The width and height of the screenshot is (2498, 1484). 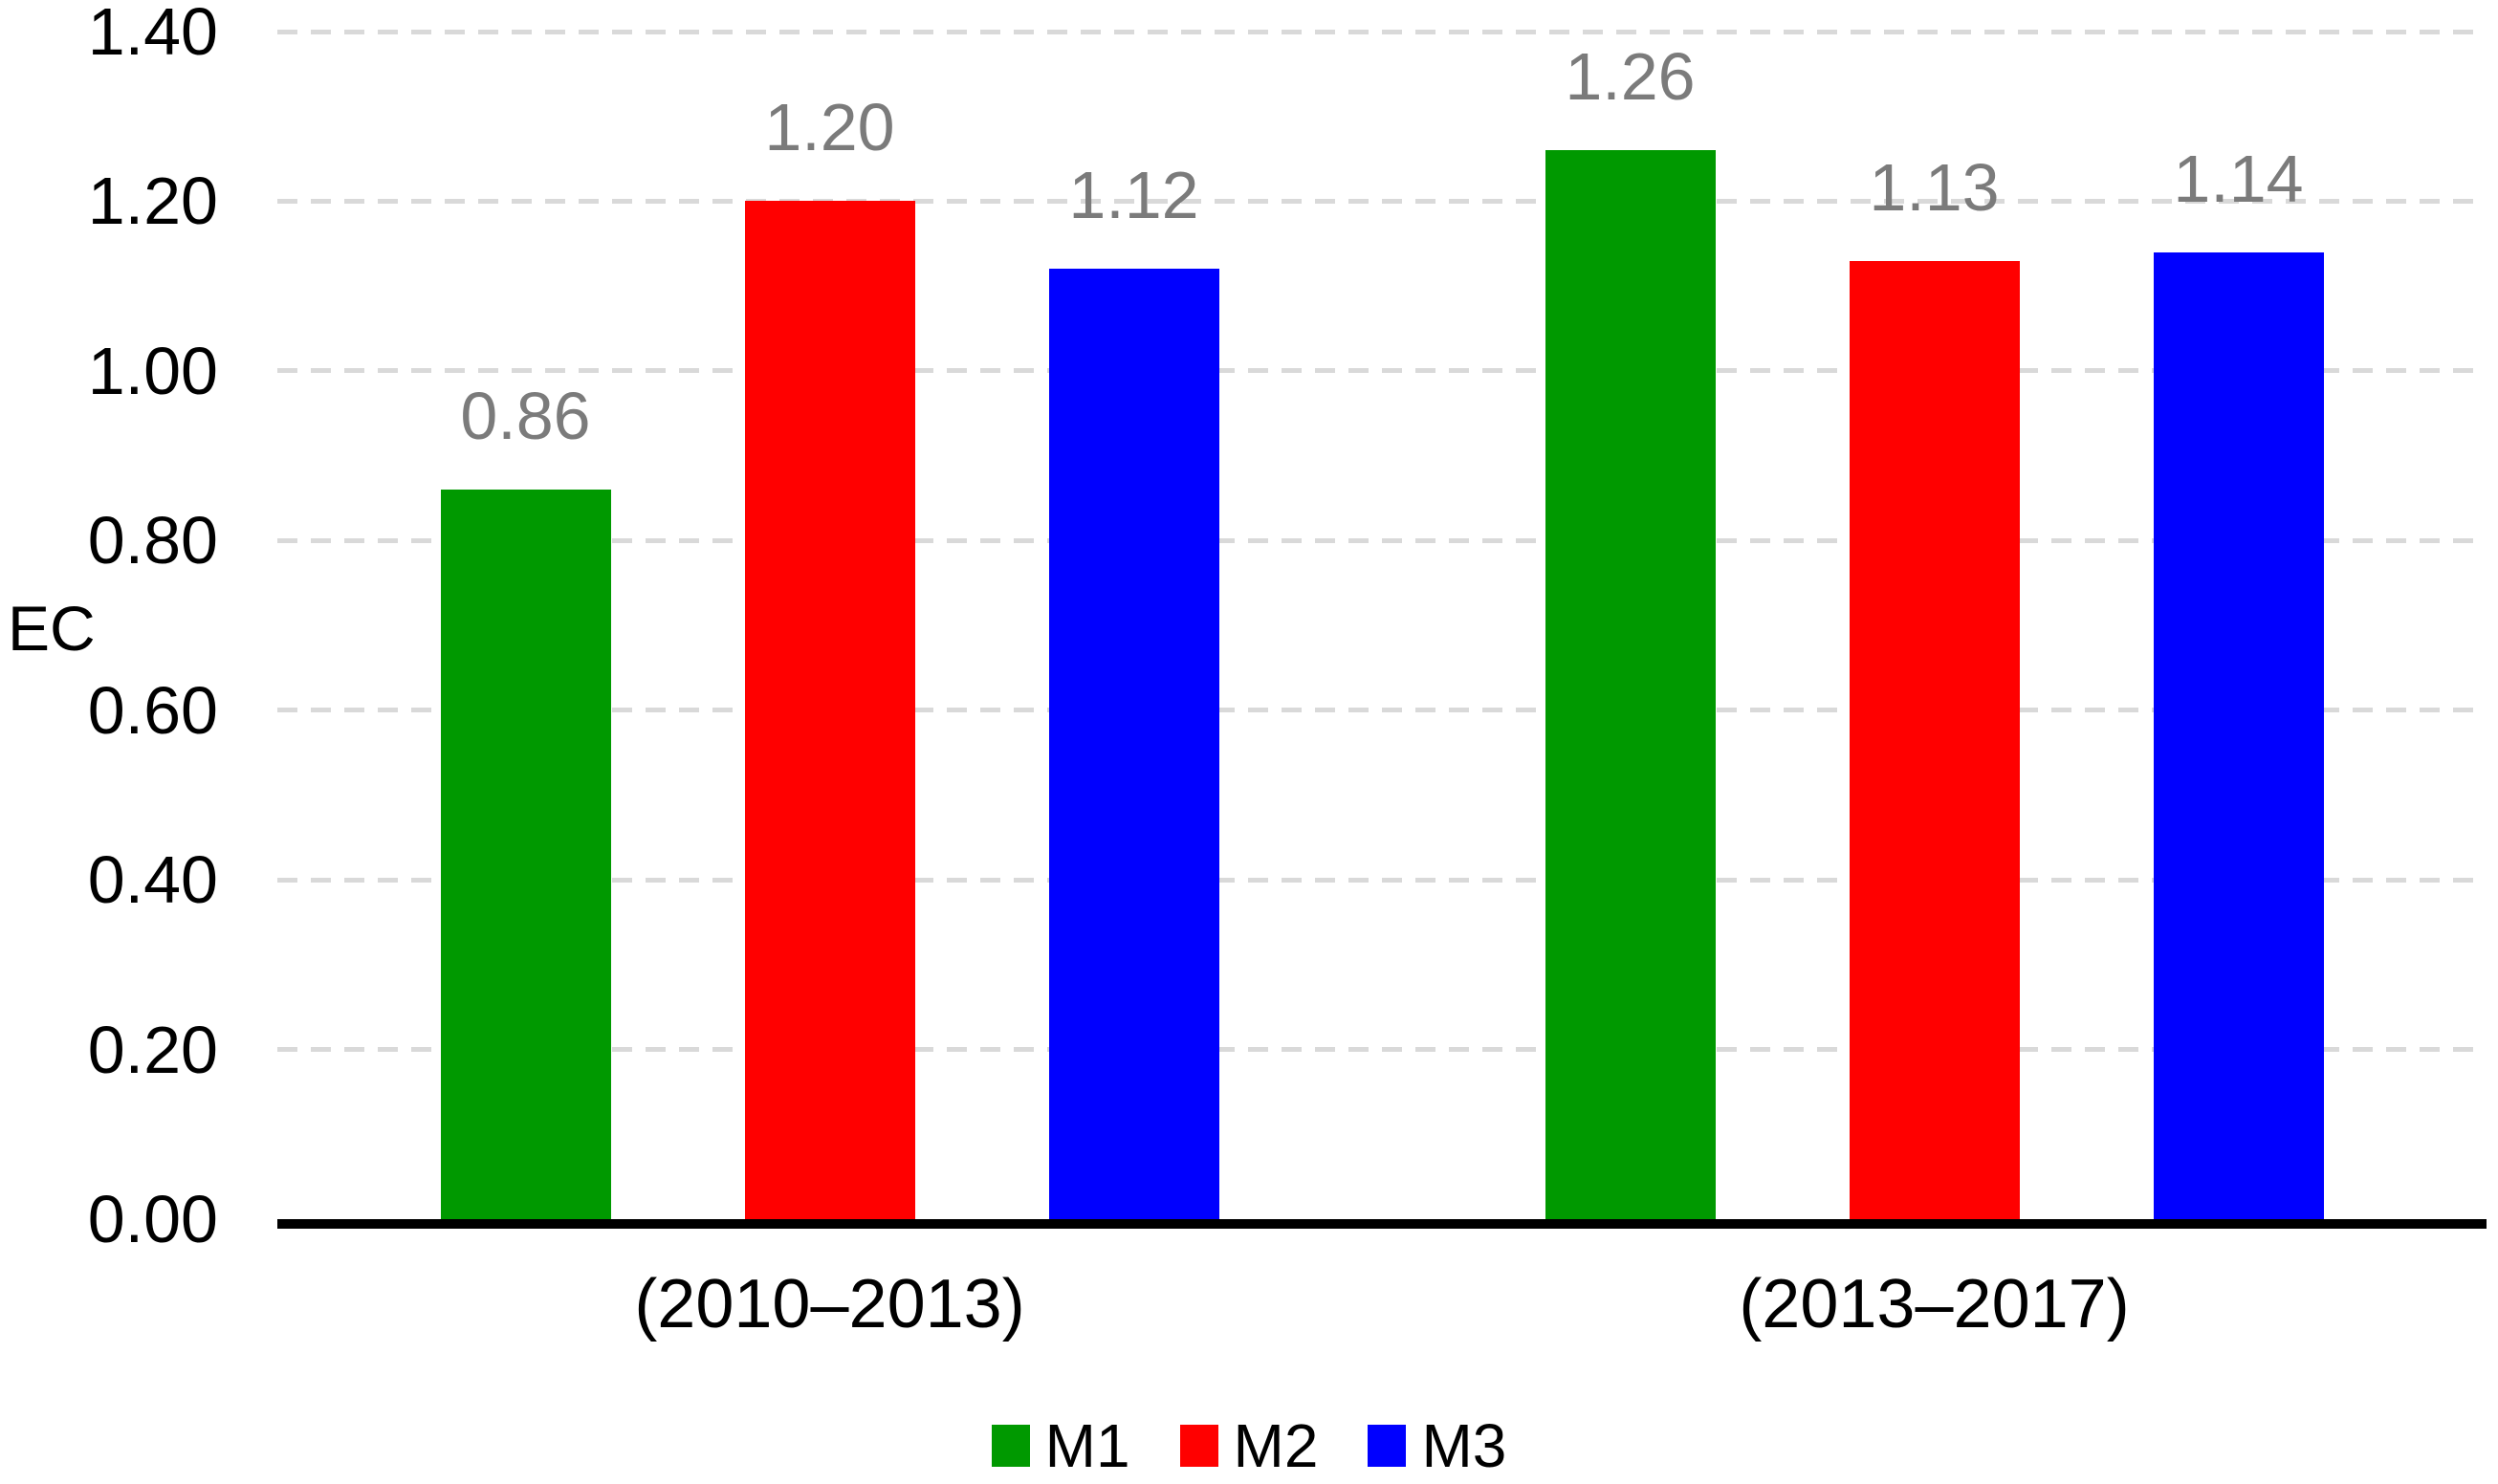 What do you see at coordinates (1133, 744) in the screenshot?
I see `bar-m3-group1` at bounding box center [1133, 744].